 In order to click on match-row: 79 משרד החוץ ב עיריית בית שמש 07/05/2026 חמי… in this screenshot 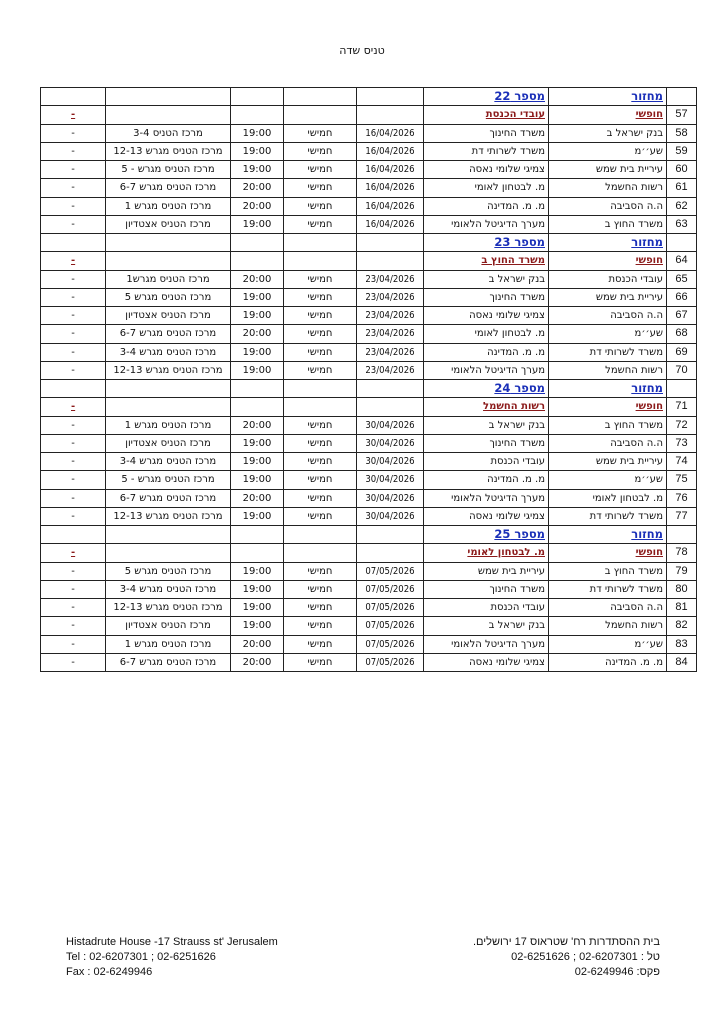, I will do `click(368, 571)`.